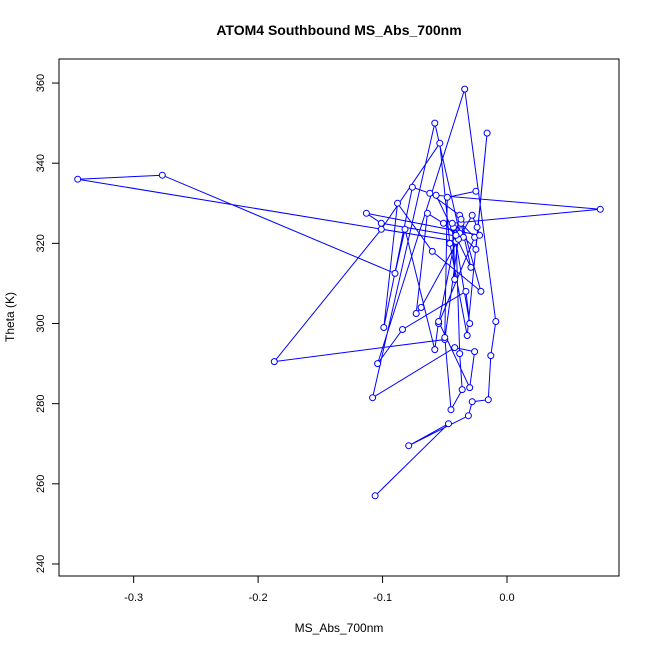 The image size is (650, 655). Describe the element at coordinates (47, 323) in the screenshot. I see `y-axis: 240 260 280 300 320 340 360` at that location.